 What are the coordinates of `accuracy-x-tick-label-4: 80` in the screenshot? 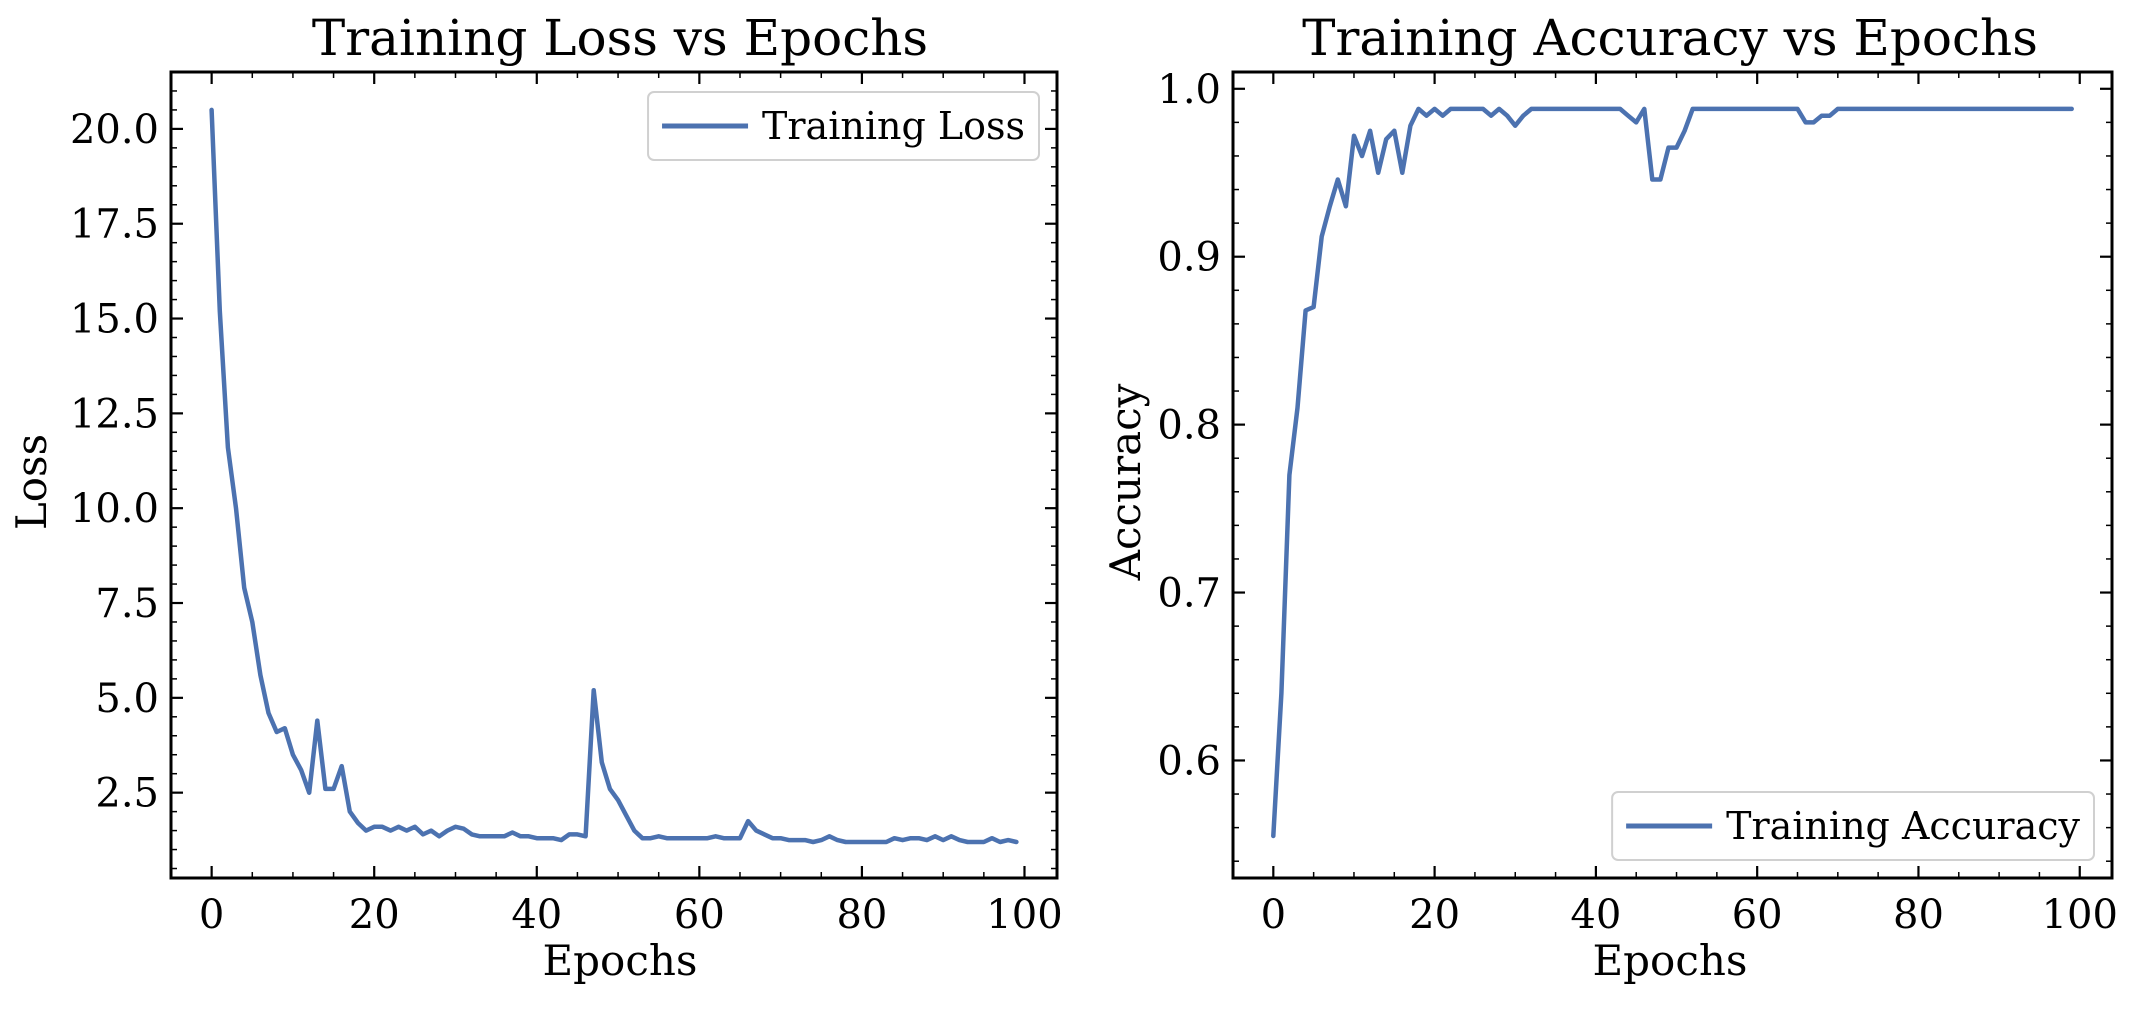 It's located at (1918, 915).